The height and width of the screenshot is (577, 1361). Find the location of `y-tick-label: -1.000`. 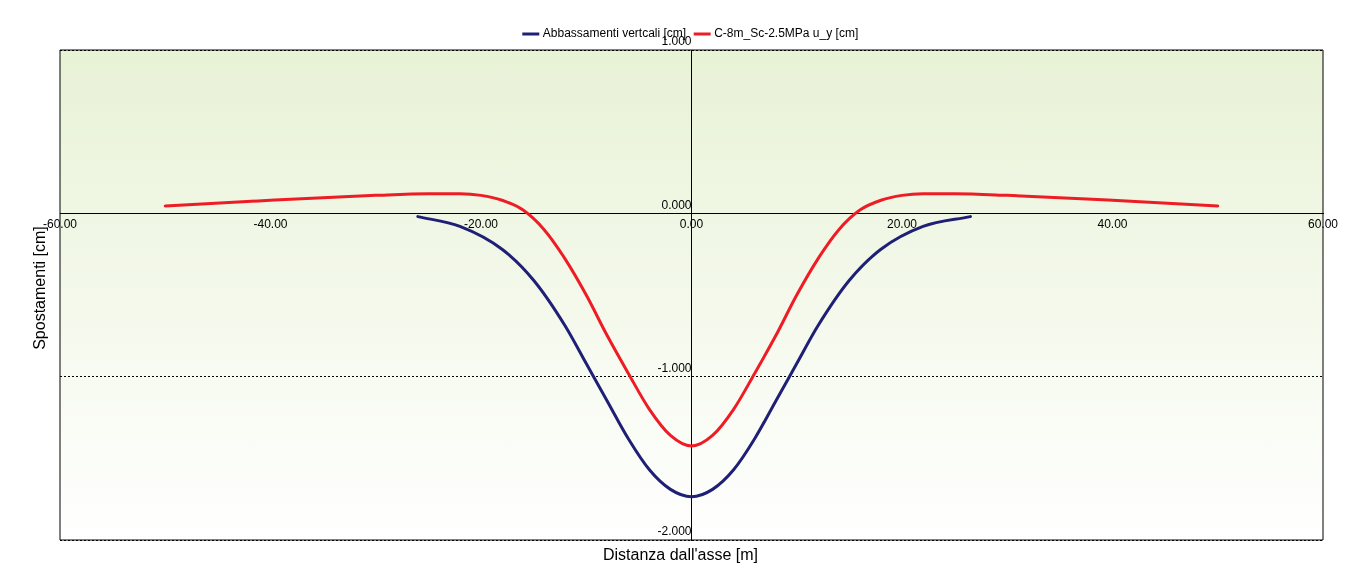

y-tick-label: -1.000 is located at coordinates (674, 367).